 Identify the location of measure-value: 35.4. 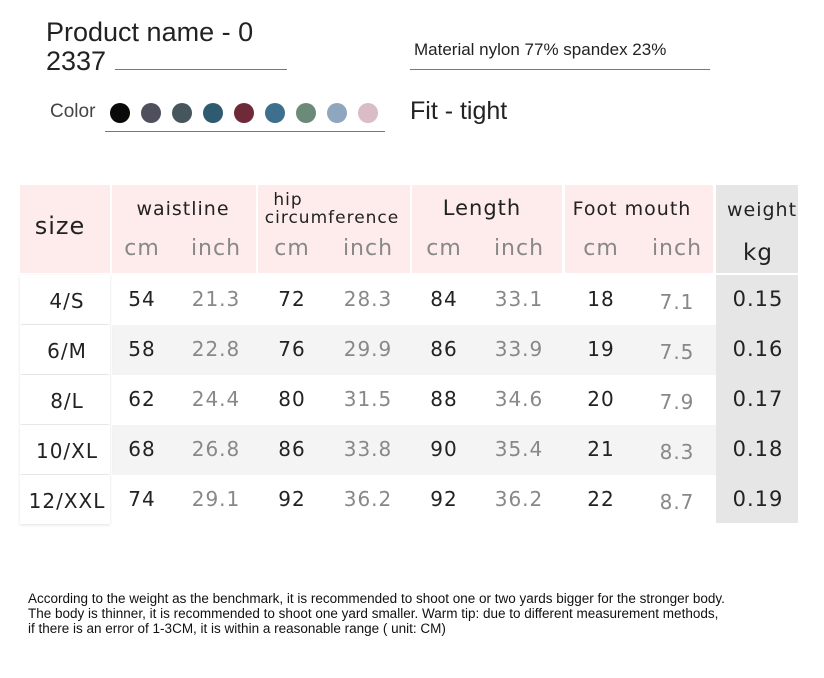
(519, 449).